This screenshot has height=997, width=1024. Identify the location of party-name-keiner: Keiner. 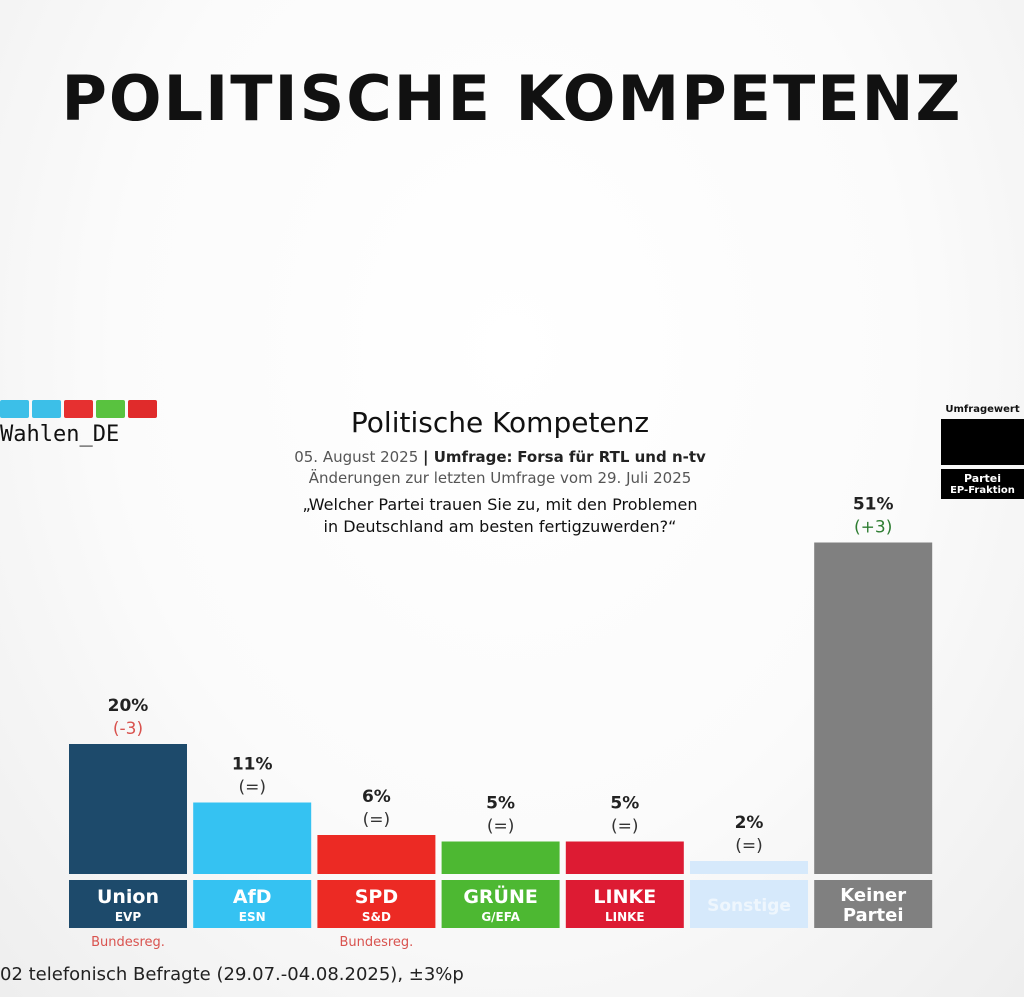
(873, 895).